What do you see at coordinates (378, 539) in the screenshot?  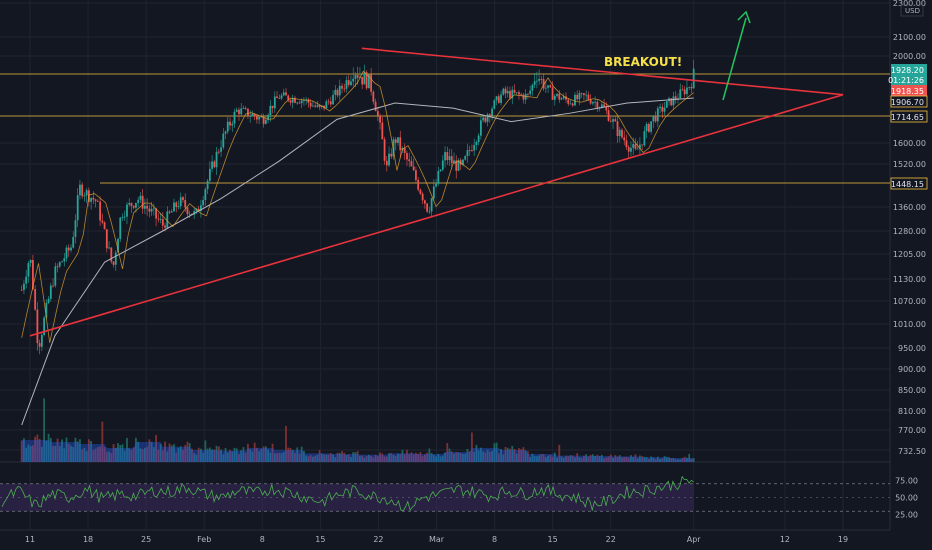 I see `time-tick-22: 22` at bounding box center [378, 539].